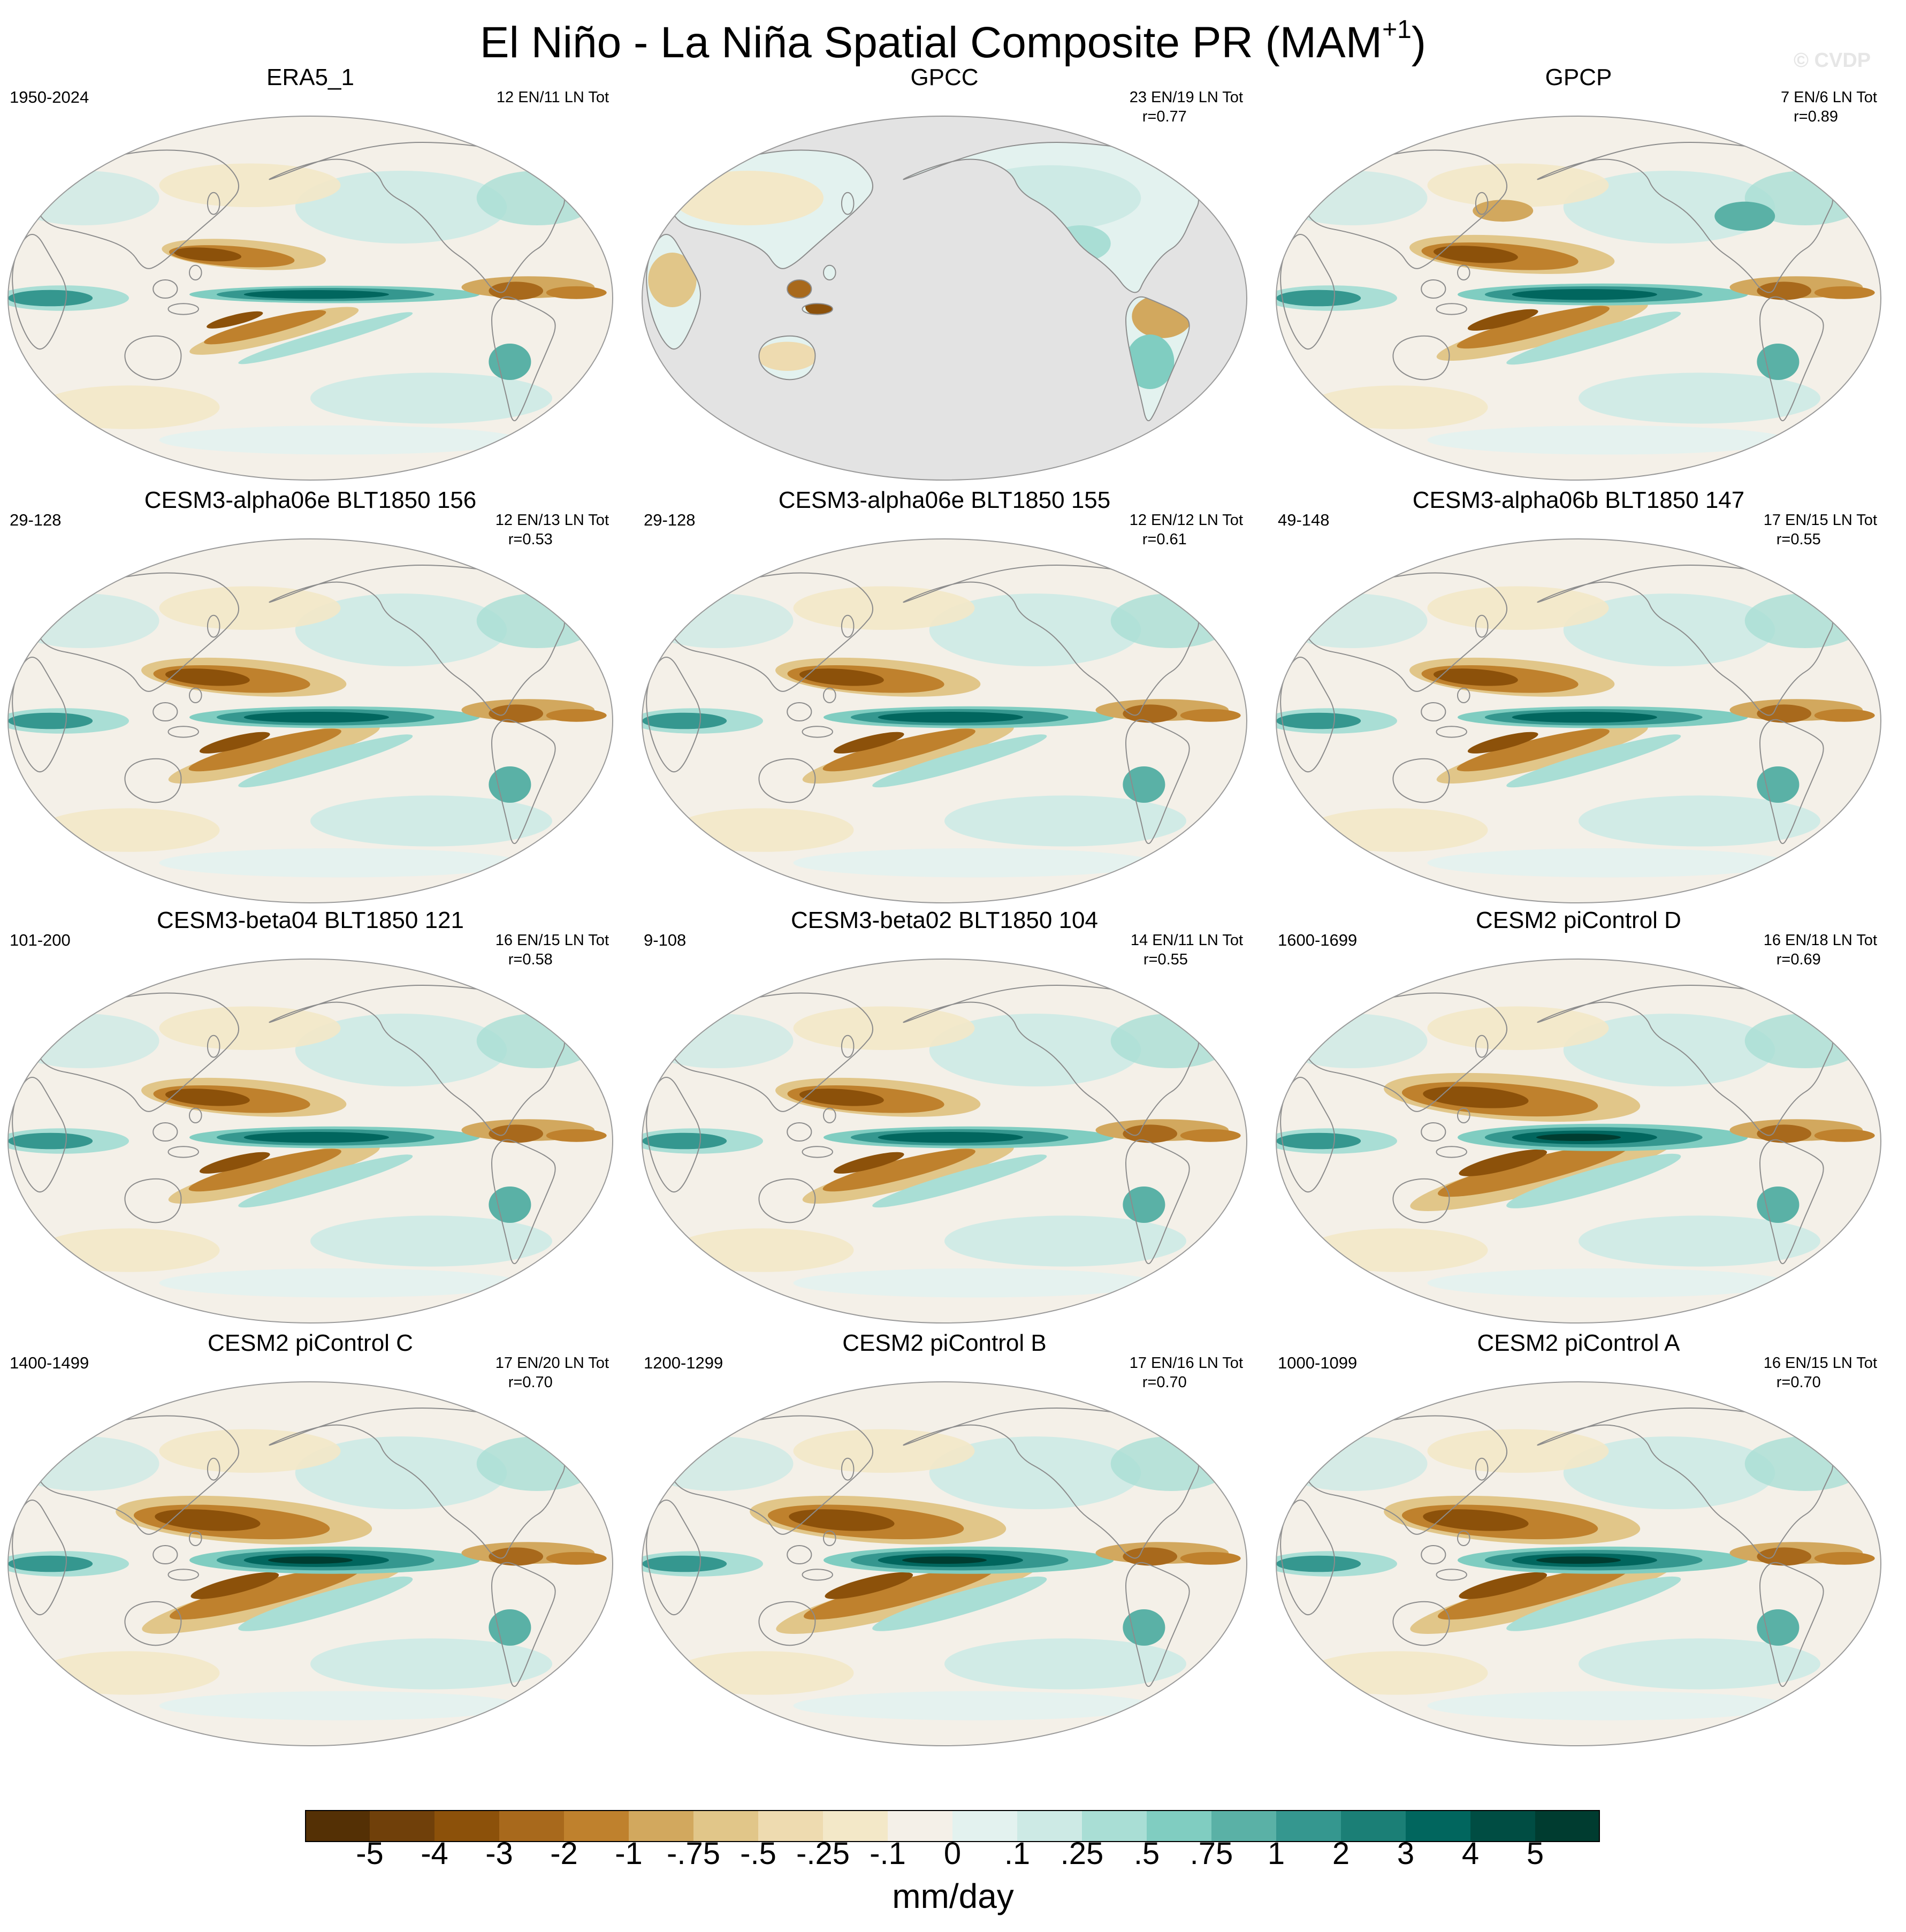  What do you see at coordinates (552, 530) in the screenshot?
I see `panel-event-counts: 12 EN/13 LN Tot r=0.53` at bounding box center [552, 530].